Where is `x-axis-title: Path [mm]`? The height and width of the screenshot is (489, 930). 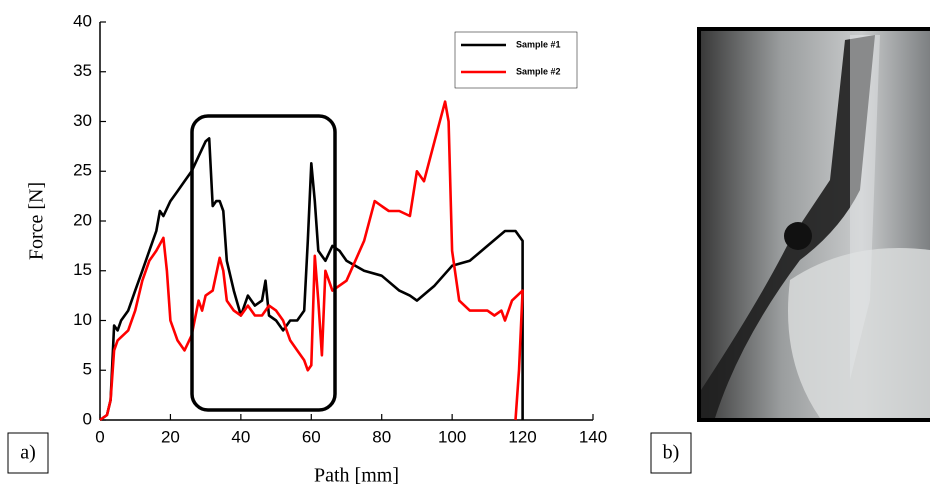 x-axis-title: Path [mm] is located at coordinates (356, 476).